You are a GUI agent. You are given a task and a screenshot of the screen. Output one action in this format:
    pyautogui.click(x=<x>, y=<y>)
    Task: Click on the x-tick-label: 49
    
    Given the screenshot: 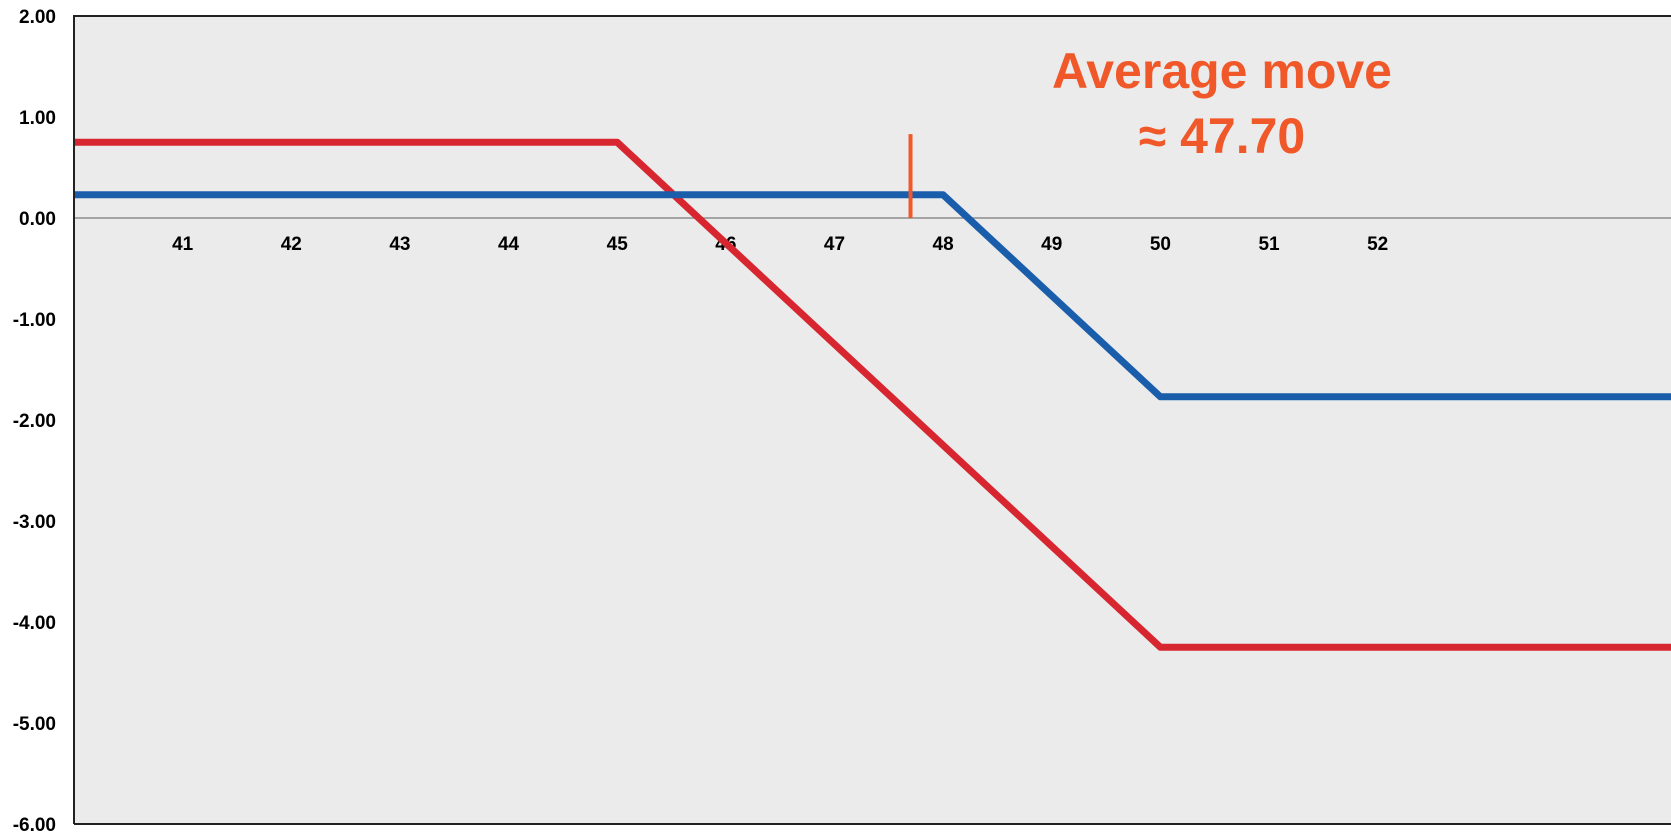 What is the action you would take?
    pyautogui.click(x=1051, y=244)
    